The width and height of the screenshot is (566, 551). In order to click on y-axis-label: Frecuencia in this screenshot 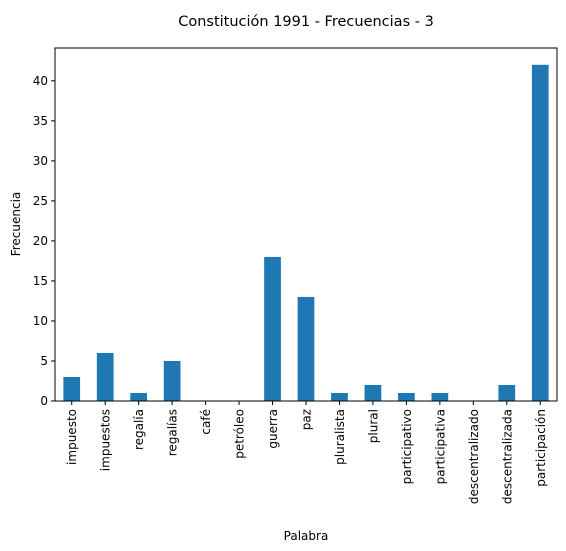, I will do `click(16, 224)`.